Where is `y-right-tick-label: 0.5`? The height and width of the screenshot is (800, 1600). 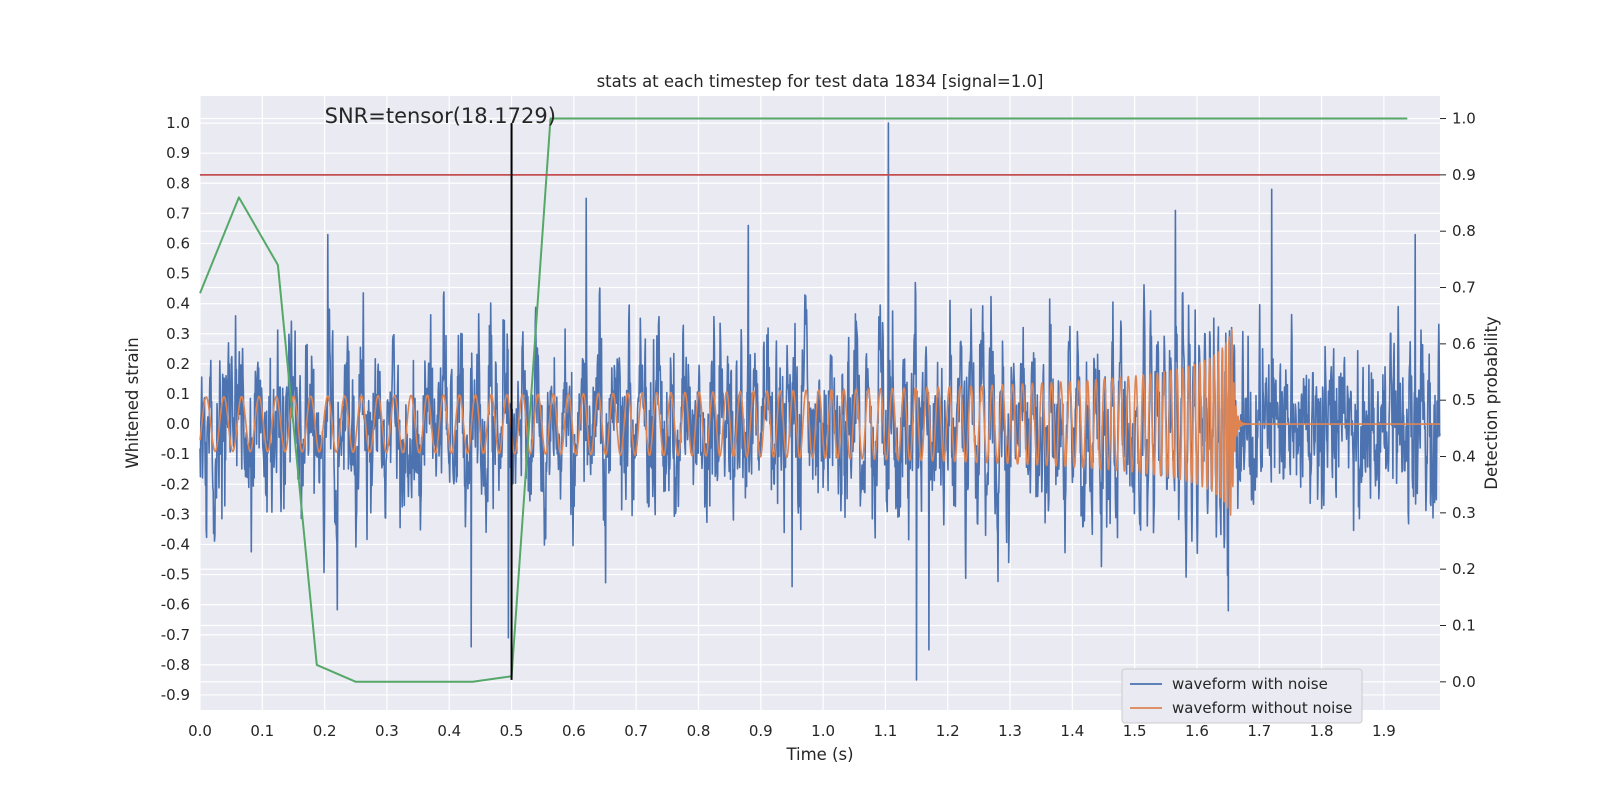
y-right-tick-label: 0.5 is located at coordinates (1464, 400).